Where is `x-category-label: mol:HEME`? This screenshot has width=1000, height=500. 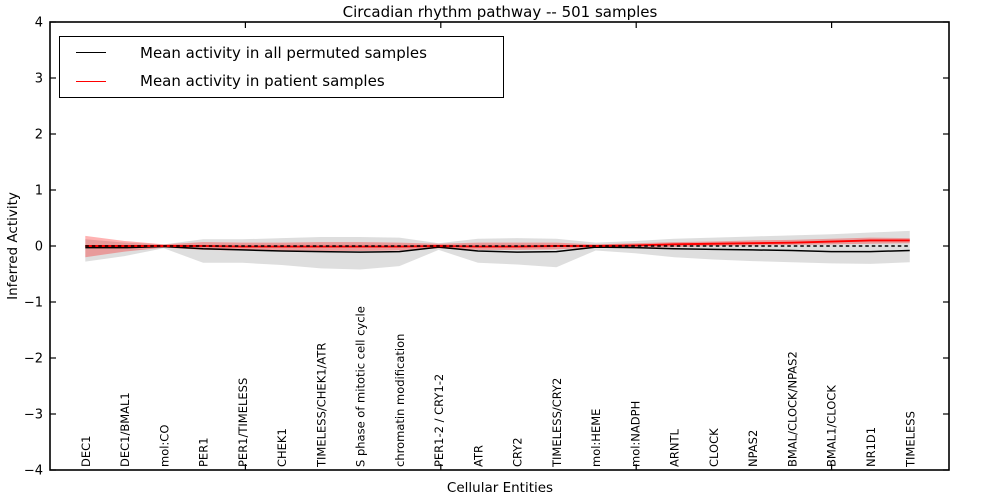
x-category-label: mol:HEME is located at coordinates (596, 438).